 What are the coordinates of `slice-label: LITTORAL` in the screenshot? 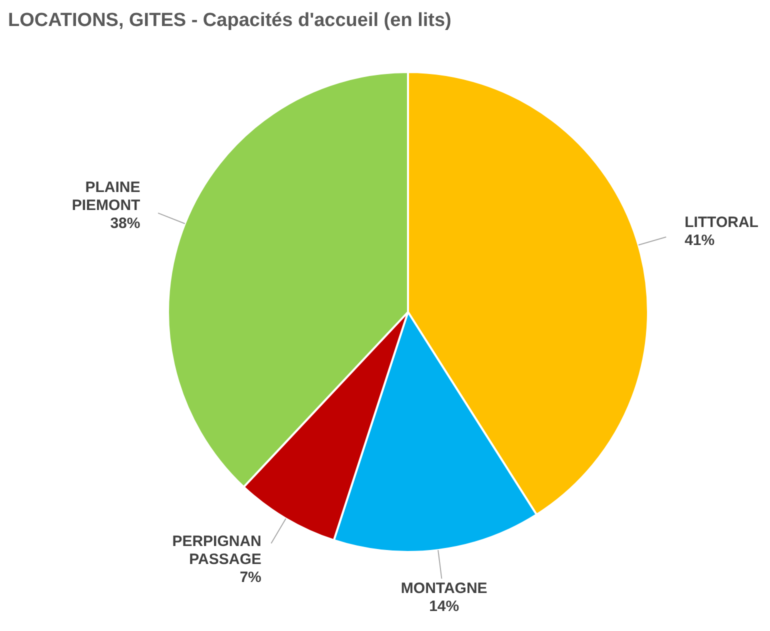 It's located at (721, 222).